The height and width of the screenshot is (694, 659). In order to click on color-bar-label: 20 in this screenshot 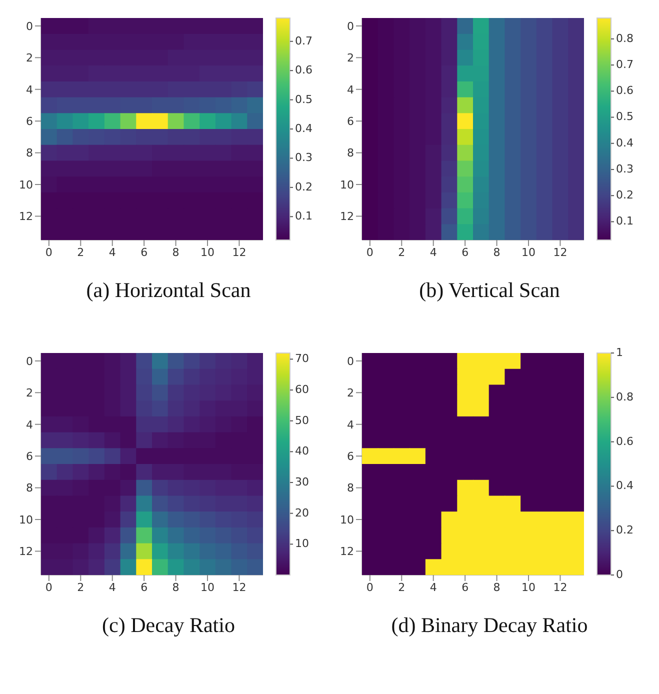, I will do `click(301, 513)`.